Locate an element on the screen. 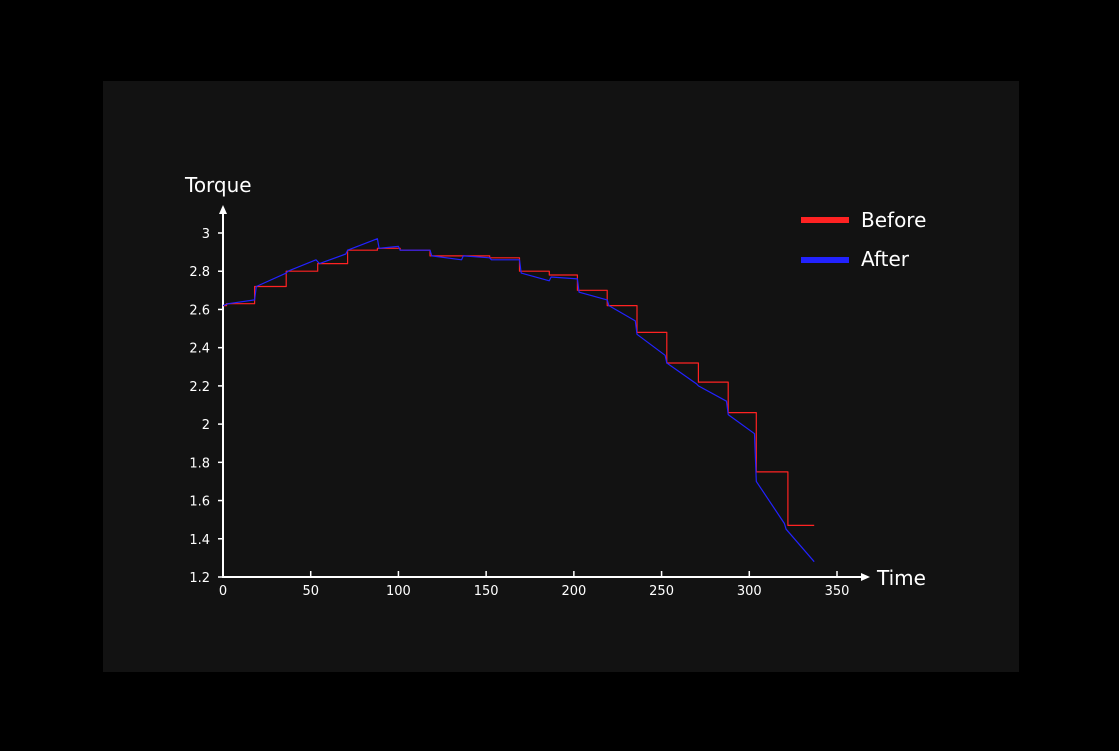  x-axis-arrow-icon is located at coordinates (865, 577).